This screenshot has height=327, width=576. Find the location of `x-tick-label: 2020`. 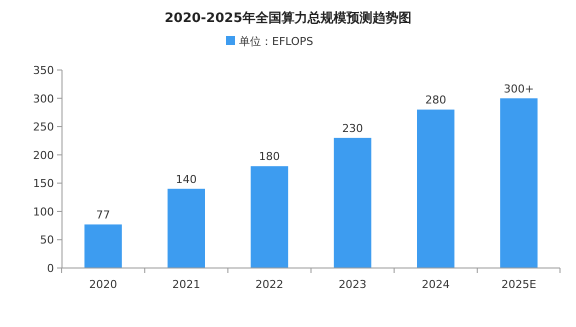

x-tick-label: 2020 is located at coordinates (103, 284).